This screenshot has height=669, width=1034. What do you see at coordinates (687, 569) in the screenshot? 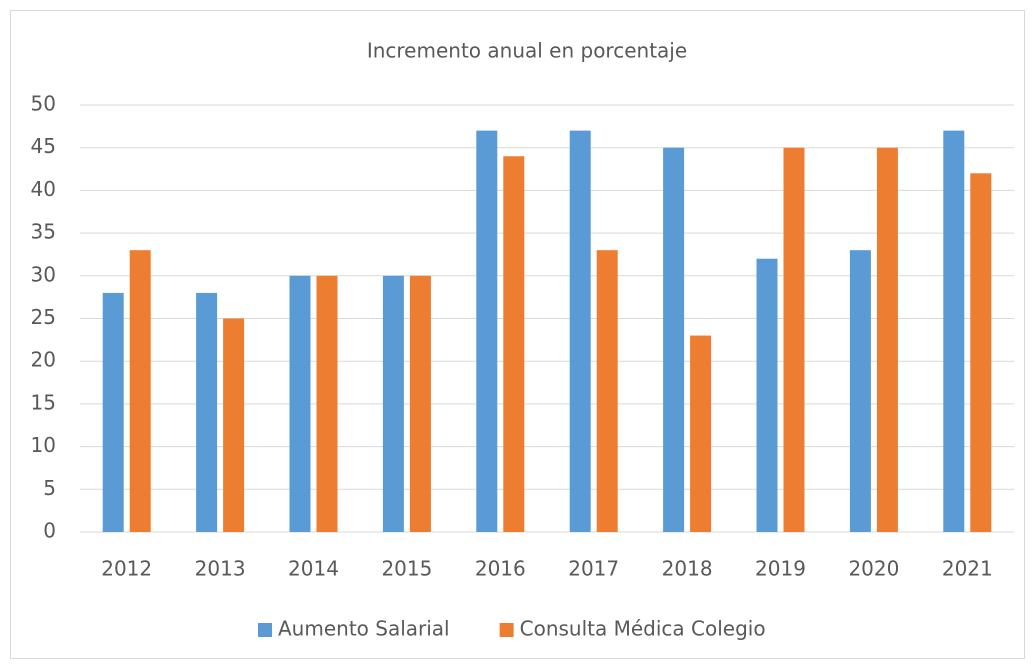
I see `x-tick-label: 2018` at bounding box center [687, 569].